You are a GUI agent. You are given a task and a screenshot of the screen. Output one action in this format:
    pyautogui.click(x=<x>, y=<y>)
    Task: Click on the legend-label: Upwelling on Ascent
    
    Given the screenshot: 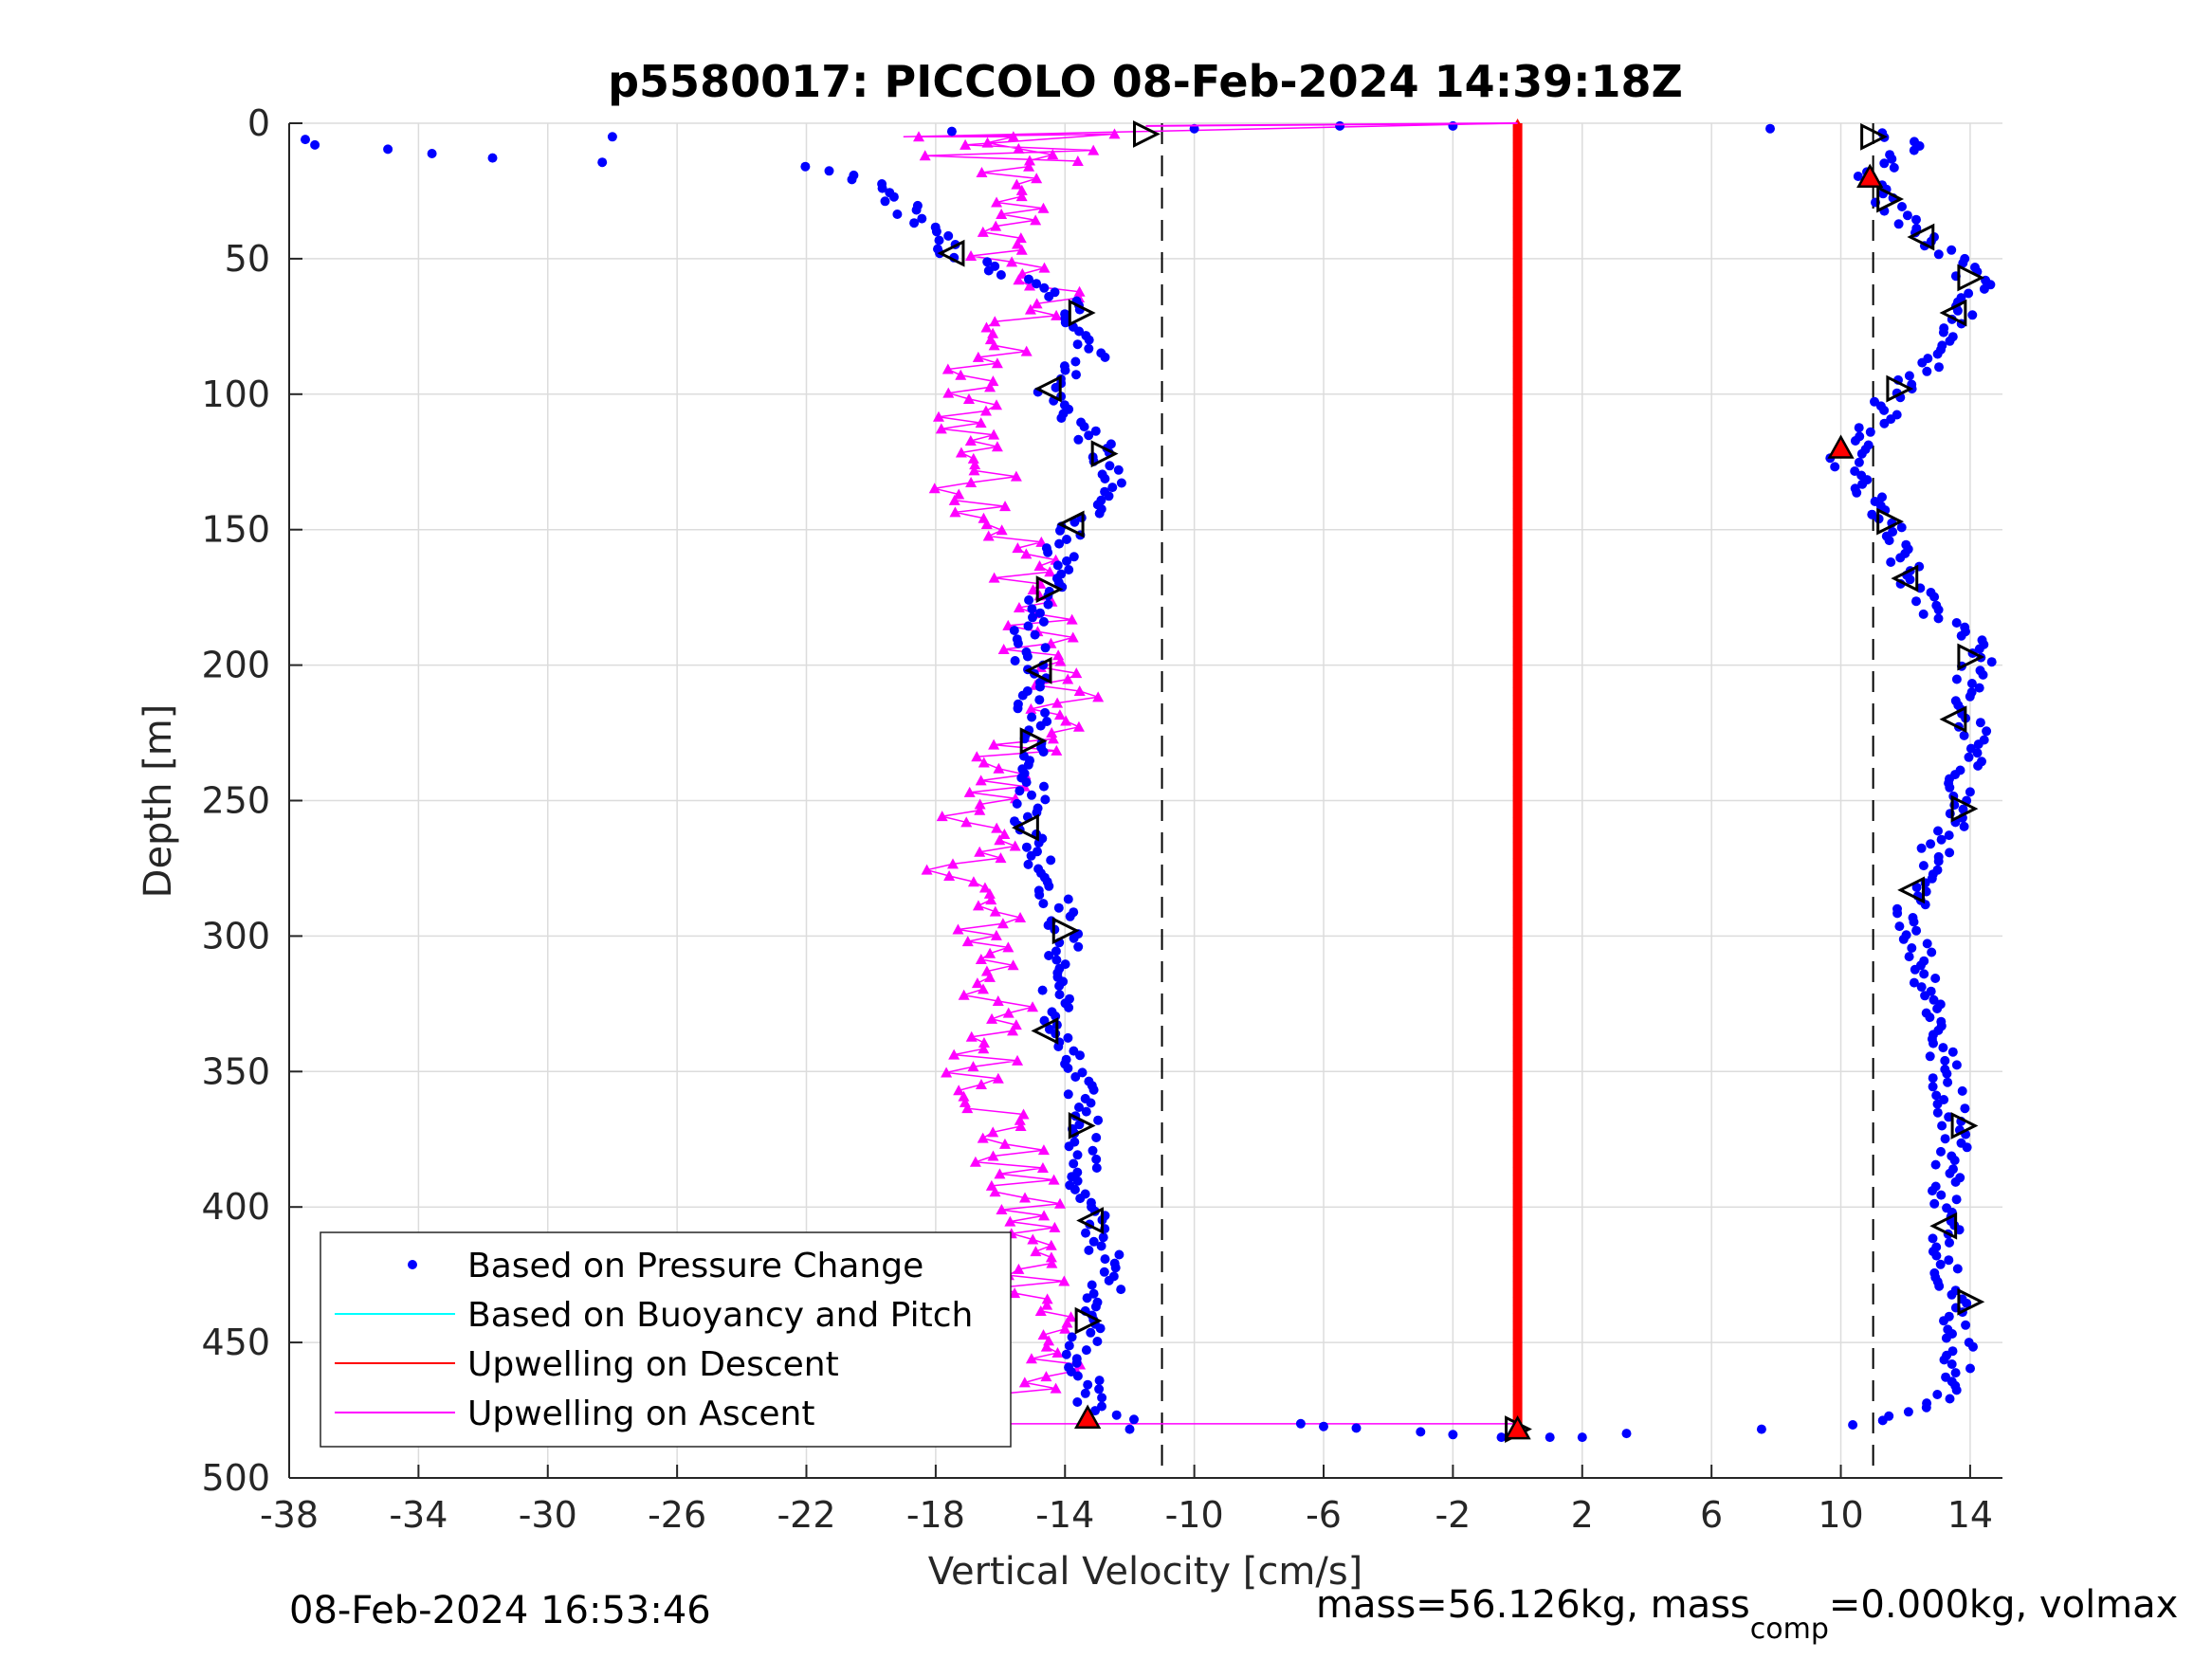 What is the action you would take?
    pyautogui.click(x=640, y=1414)
    